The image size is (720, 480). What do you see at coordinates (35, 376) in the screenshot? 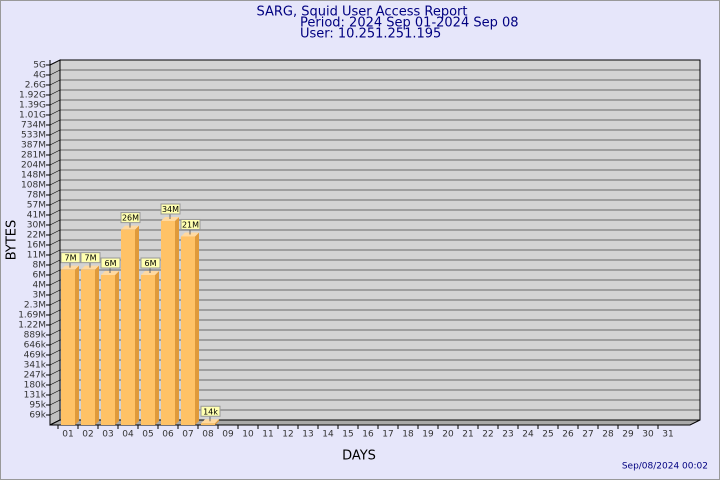
I see `y-tick-label: 247k` at bounding box center [35, 376].